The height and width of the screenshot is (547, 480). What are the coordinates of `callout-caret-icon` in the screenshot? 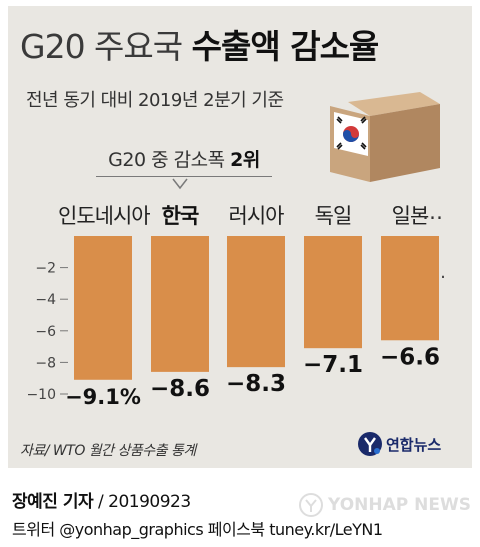 It's located at (180, 184).